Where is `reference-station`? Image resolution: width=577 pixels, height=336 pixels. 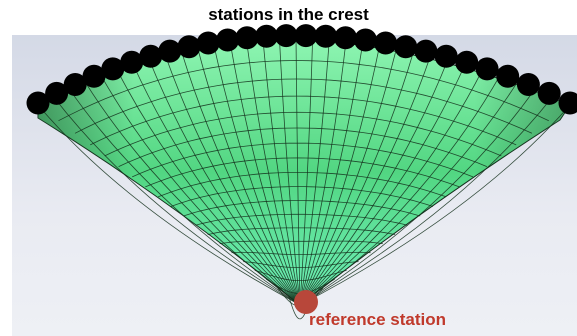
reference-station is located at coordinates (306, 302).